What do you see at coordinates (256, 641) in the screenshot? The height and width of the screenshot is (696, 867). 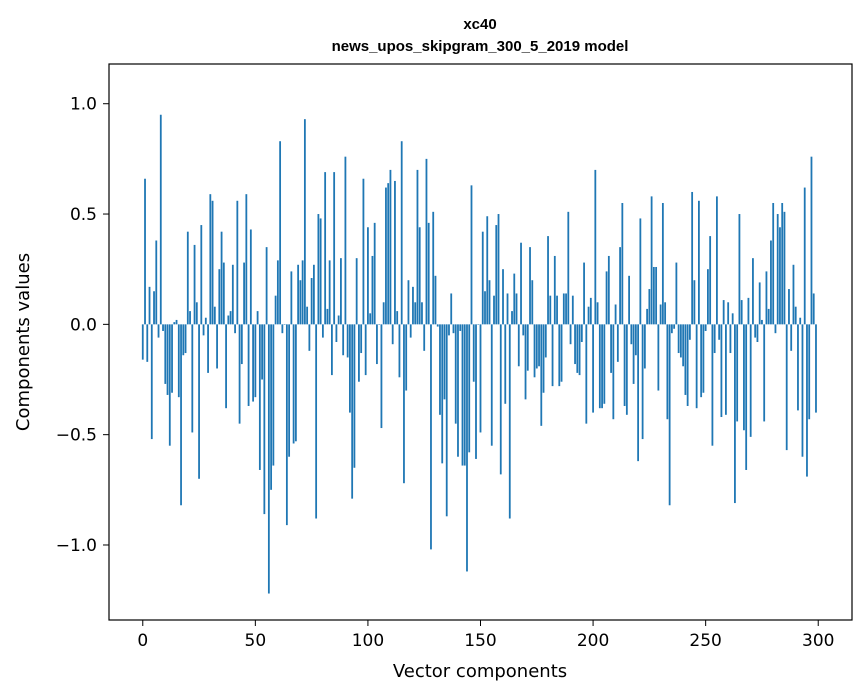 I see `x-tick-label-50: 50` at bounding box center [256, 641].